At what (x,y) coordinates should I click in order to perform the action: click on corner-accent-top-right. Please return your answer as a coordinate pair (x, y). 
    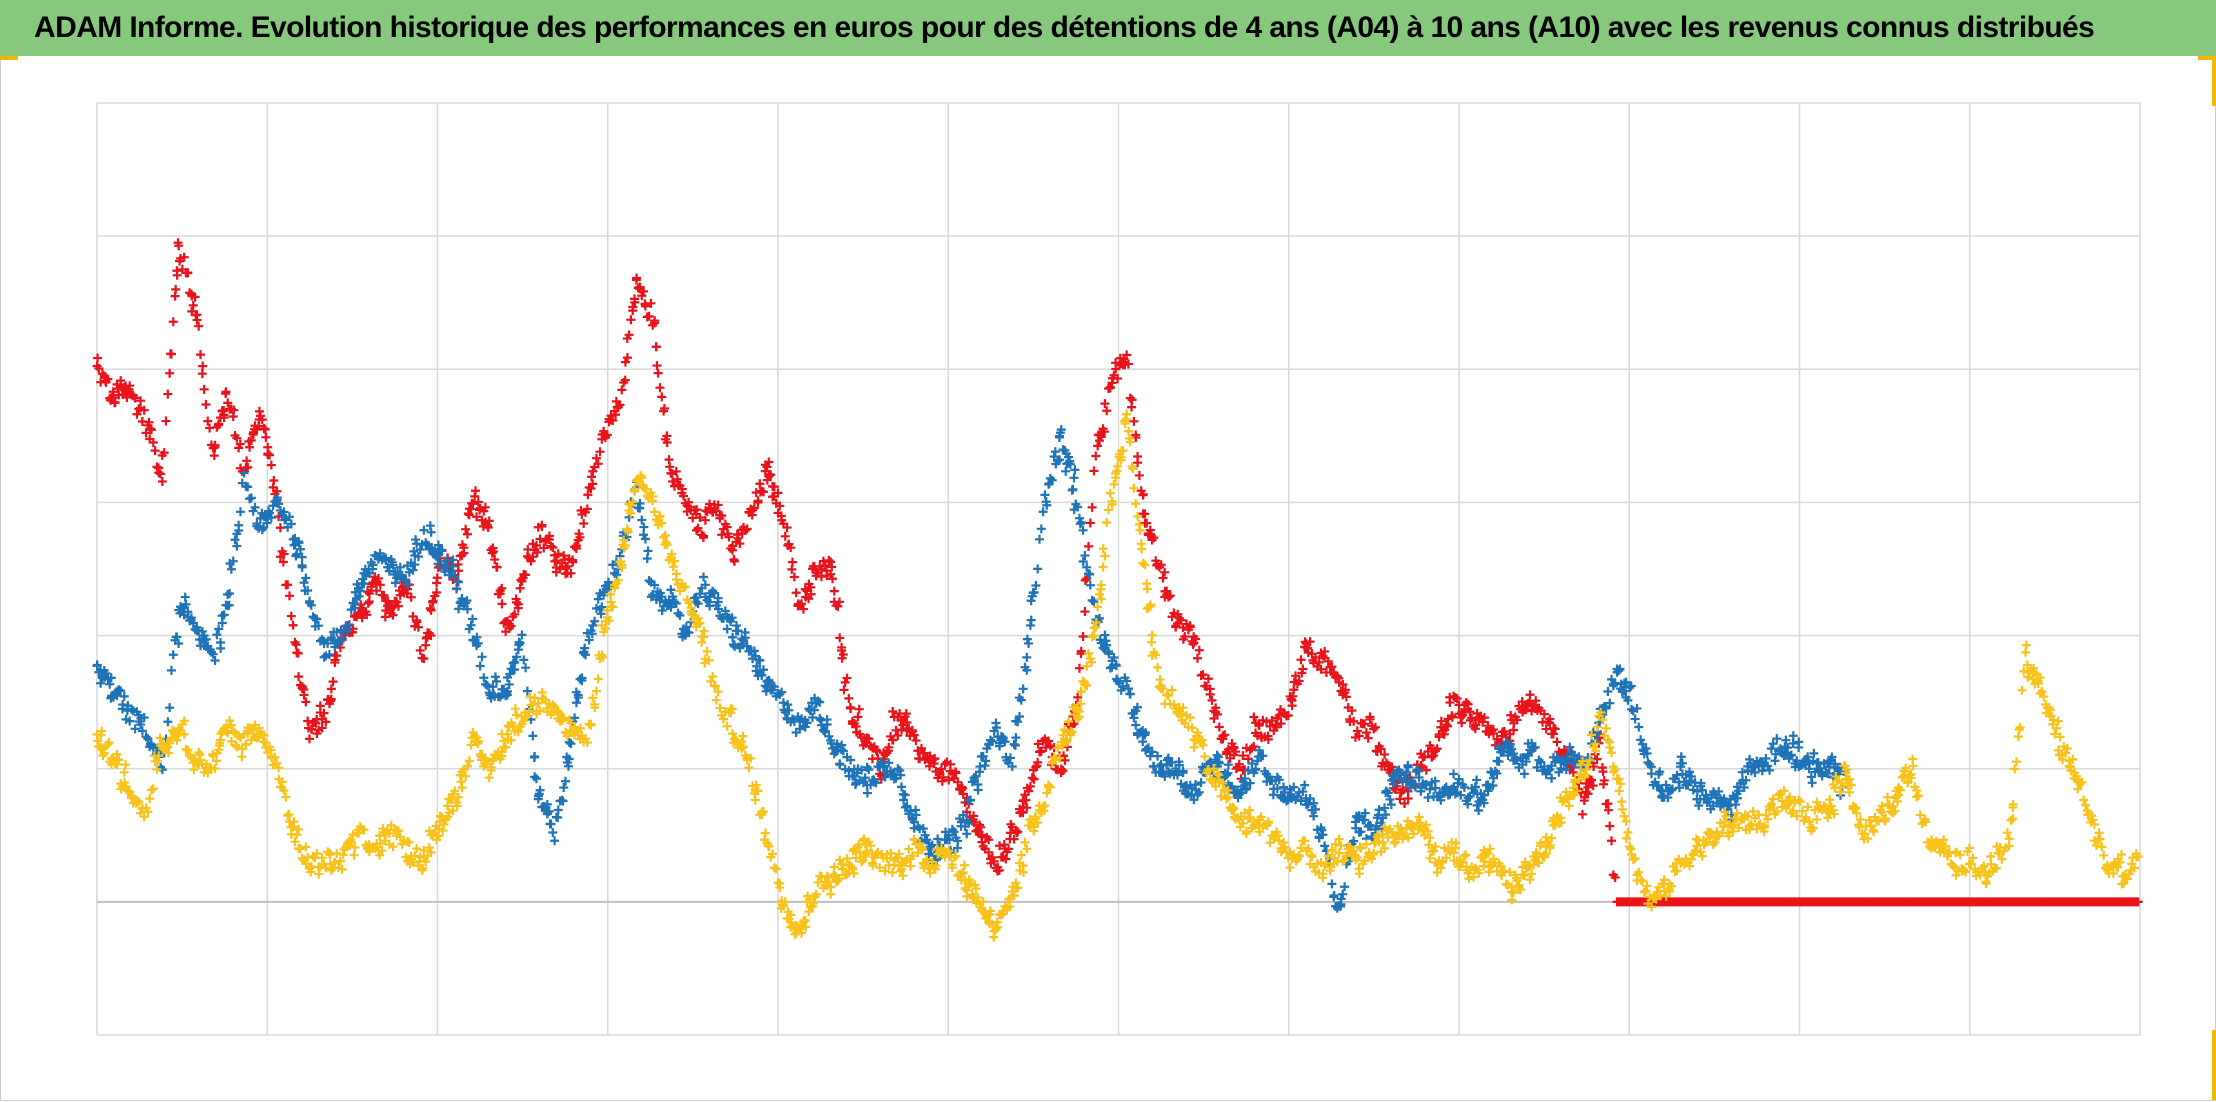
    Looking at the image, I should click on (2207, 58).